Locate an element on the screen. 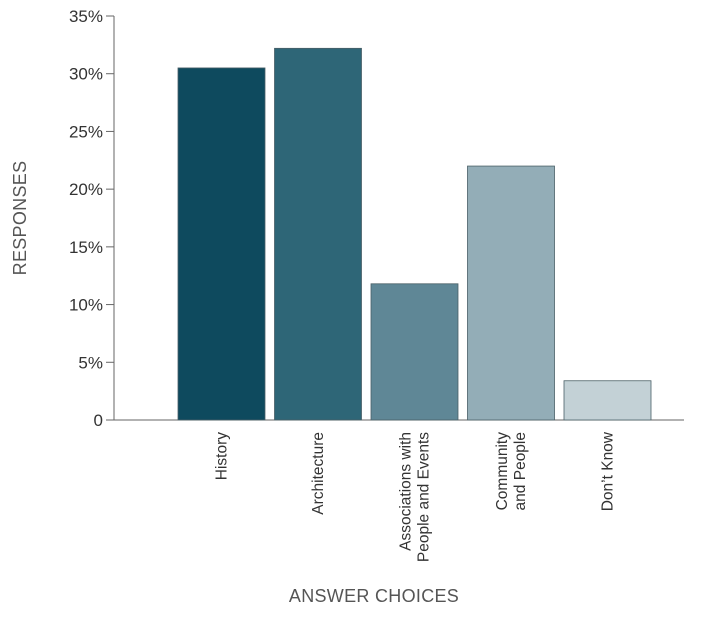 The height and width of the screenshot is (634, 712). y-tick-label: 5% is located at coordinates (90, 362).